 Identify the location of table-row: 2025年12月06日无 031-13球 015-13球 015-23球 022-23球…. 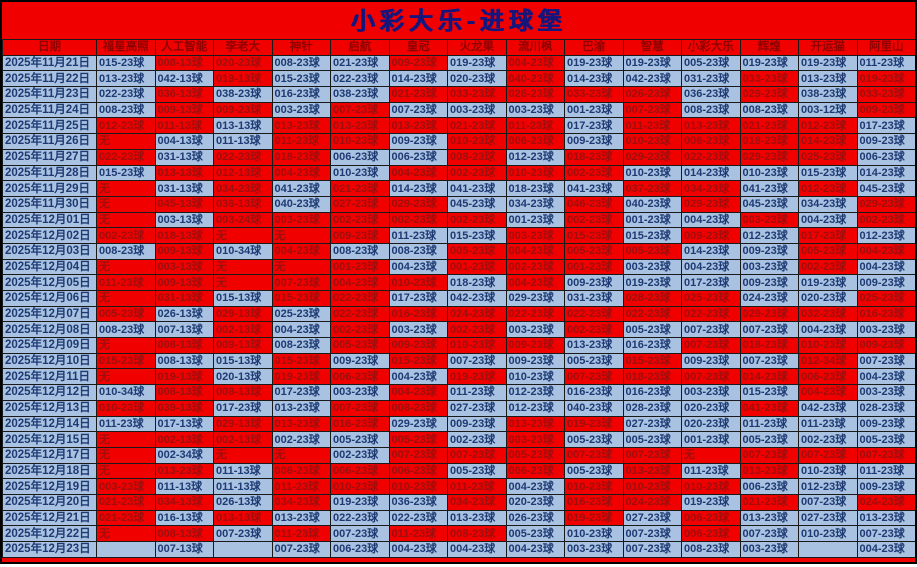
(458, 298).